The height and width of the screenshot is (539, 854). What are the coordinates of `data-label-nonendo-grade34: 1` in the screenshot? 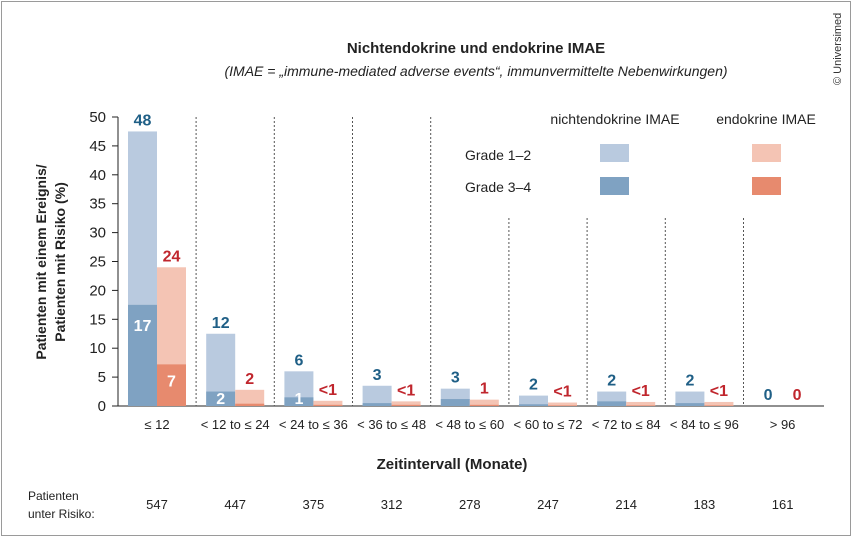 It's located at (298, 399).